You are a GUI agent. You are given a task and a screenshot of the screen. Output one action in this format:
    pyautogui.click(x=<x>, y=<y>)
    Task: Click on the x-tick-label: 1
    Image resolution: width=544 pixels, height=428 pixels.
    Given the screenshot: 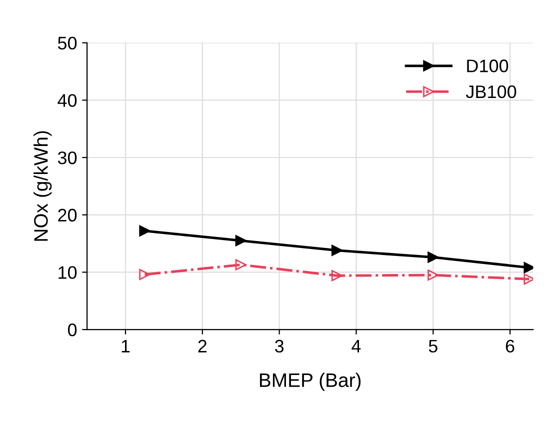 What is the action you would take?
    pyautogui.click(x=126, y=346)
    